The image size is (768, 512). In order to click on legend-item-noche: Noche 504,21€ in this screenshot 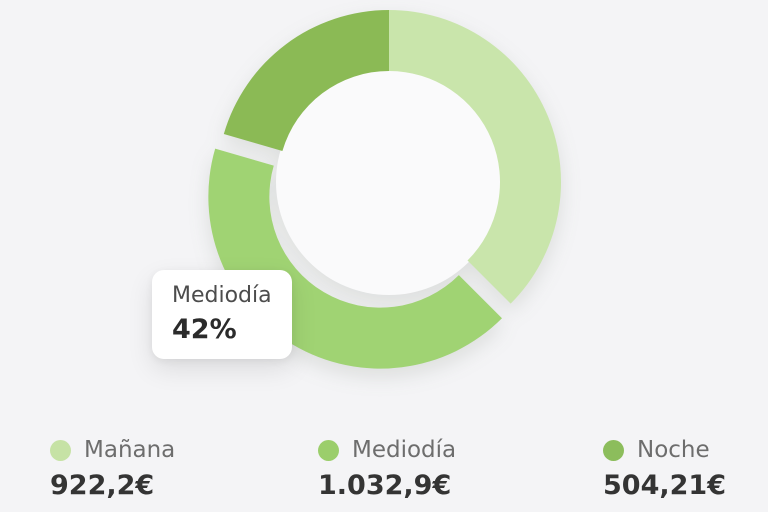, I will do `click(664, 468)`.